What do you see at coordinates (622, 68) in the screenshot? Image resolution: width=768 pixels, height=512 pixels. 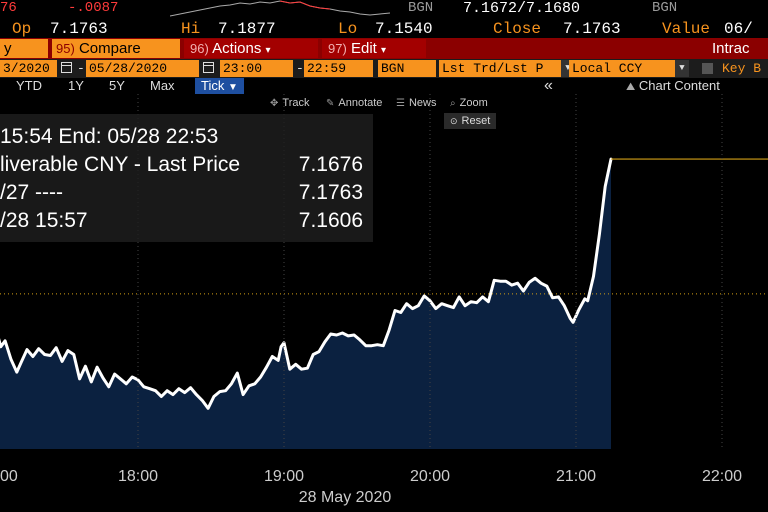 I see `currency-select: Local CCY` at bounding box center [622, 68].